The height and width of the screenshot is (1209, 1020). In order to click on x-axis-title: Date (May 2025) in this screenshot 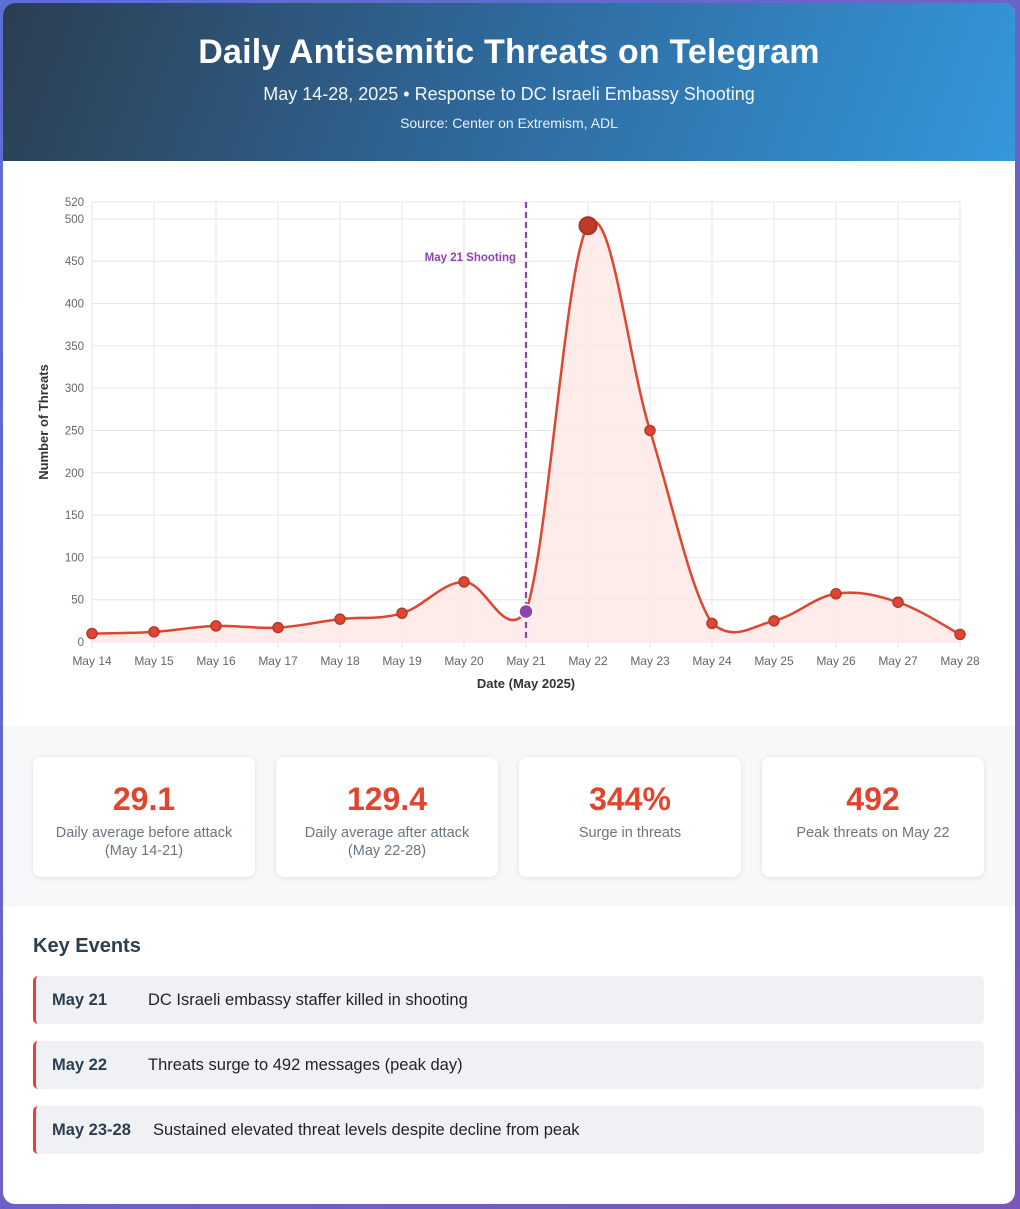, I will do `click(526, 683)`.